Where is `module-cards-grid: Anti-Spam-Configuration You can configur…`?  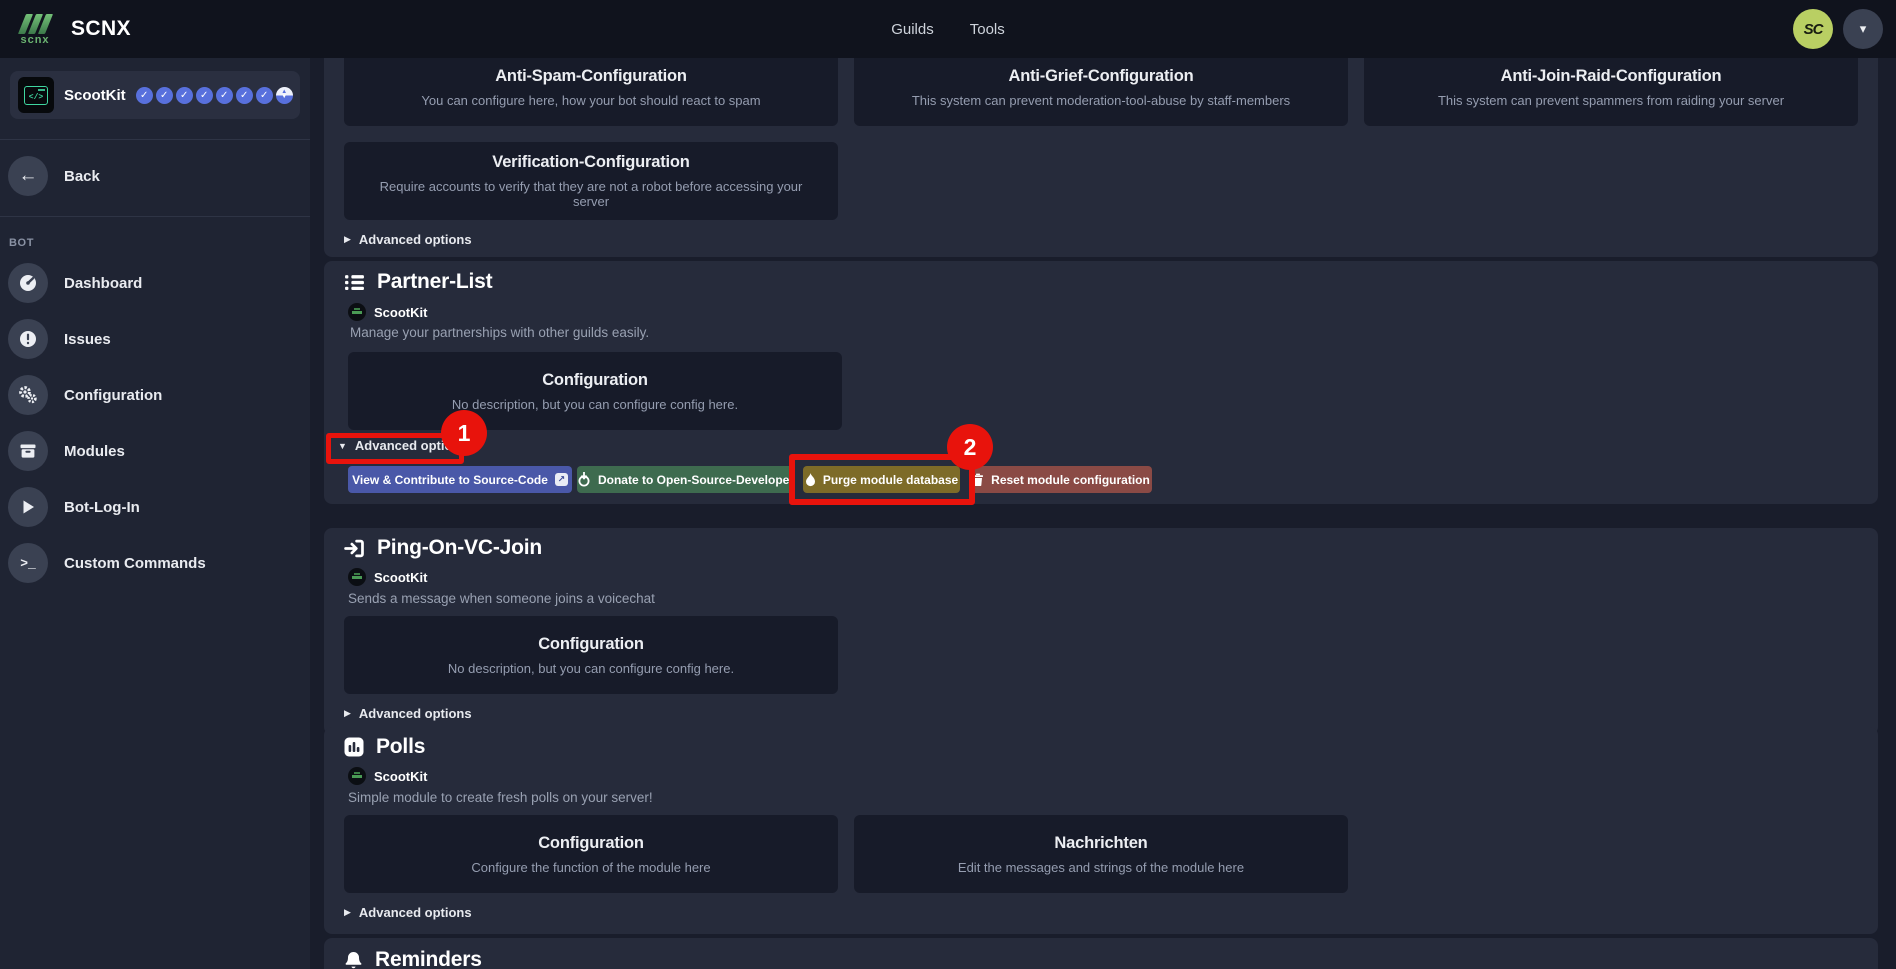
module-cards-grid: Anti-Spam-Configuration You can configur… is located at coordinates (1101, 134).